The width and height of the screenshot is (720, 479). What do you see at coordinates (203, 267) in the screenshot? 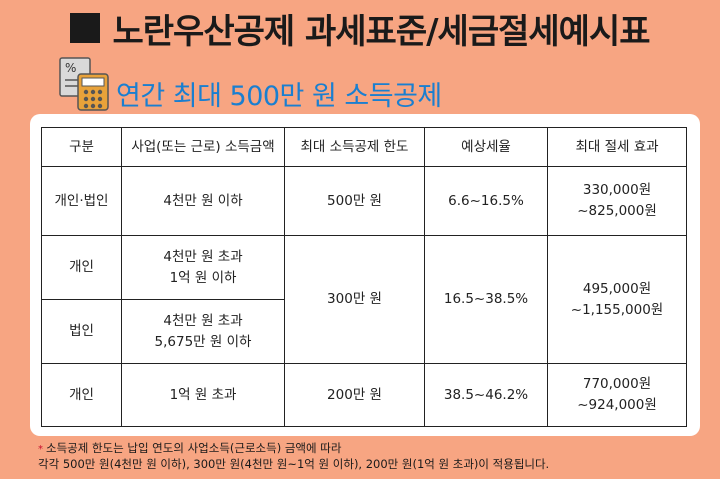
I see `row2-income: 4천만 원 초과 1억 원 이하` at bounding box center [203, 267].